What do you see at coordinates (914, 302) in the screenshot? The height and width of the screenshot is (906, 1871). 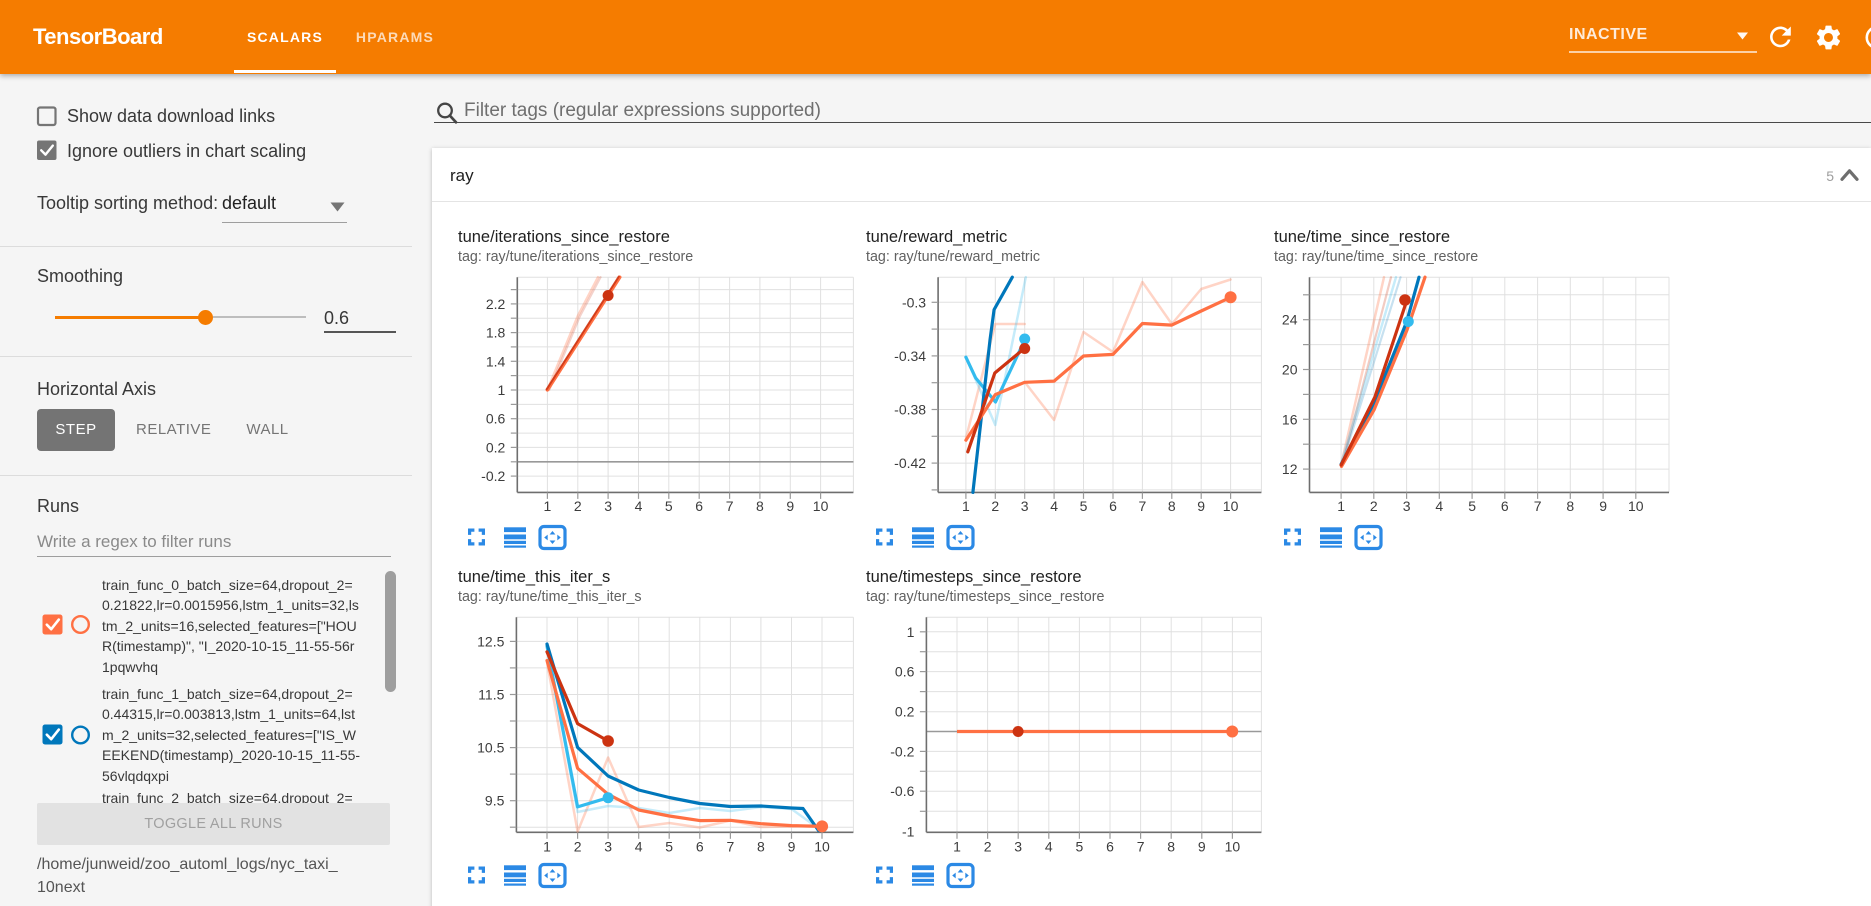 I see `svg-text: -0.3` at bounding box center [914, 302].